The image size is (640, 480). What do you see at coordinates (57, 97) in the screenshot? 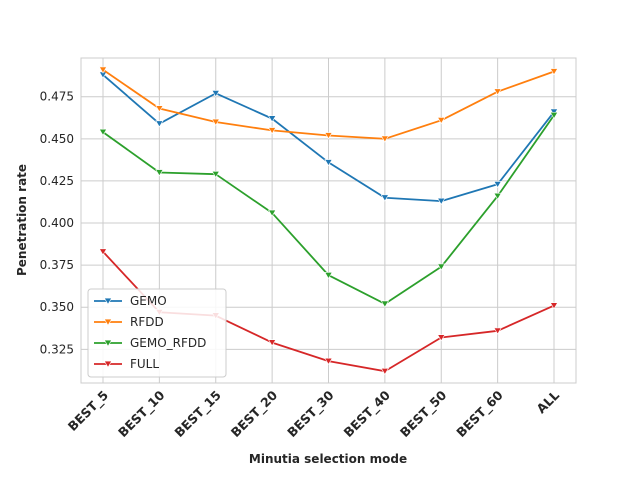
I see `y-tick-label: 0.475` at bounding box center [57, 97].